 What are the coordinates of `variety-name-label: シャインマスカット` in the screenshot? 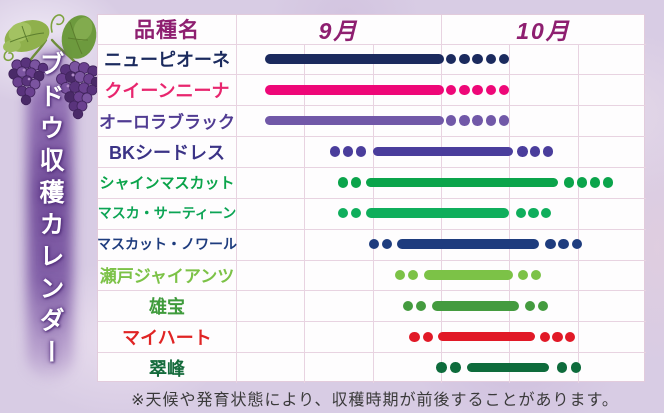 It's located at (167, 183).